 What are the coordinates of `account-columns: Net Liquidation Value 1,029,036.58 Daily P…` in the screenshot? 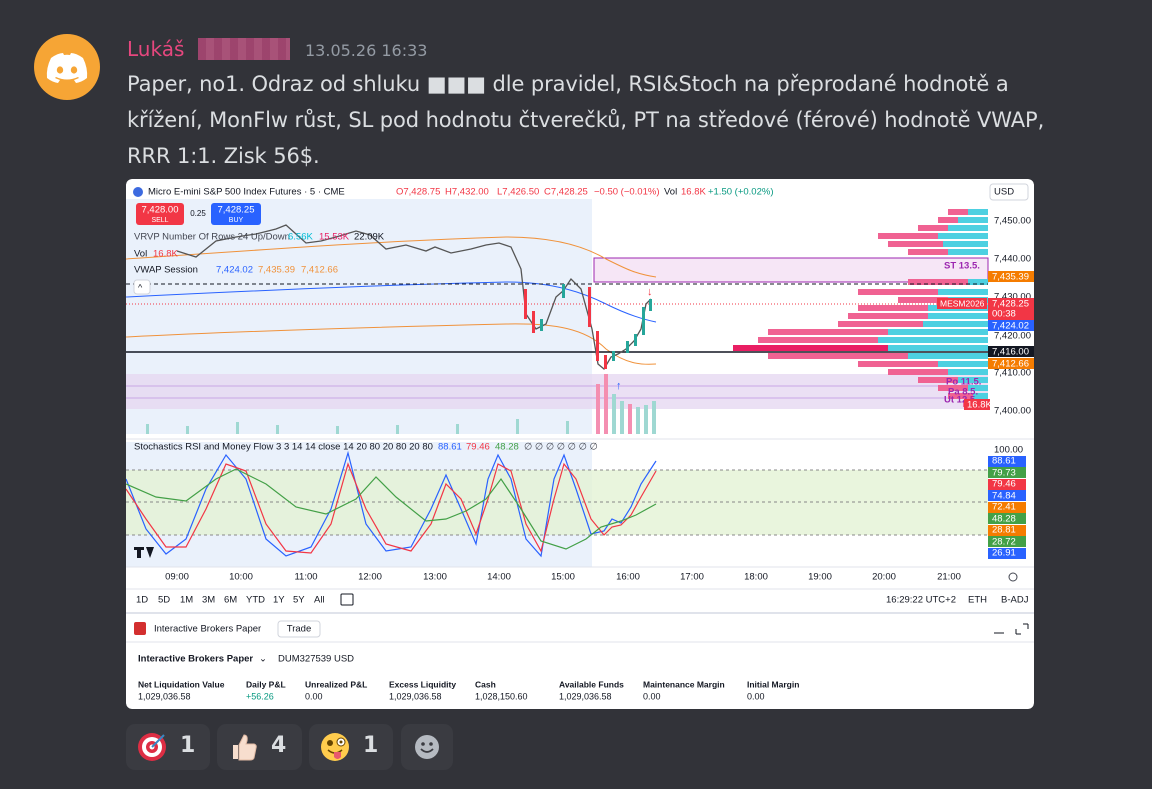 It's located at (468, 690).